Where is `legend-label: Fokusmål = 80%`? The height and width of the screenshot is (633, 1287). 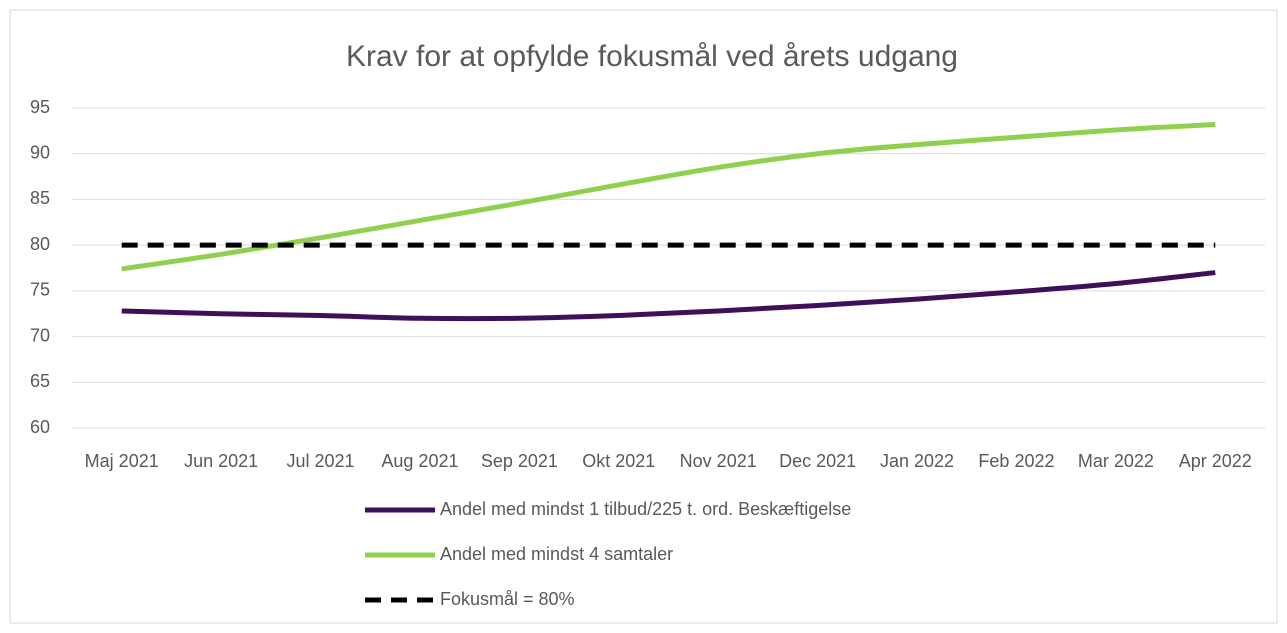
legend-label: Fokusmål = 80% is located at coordinates (507, 599).